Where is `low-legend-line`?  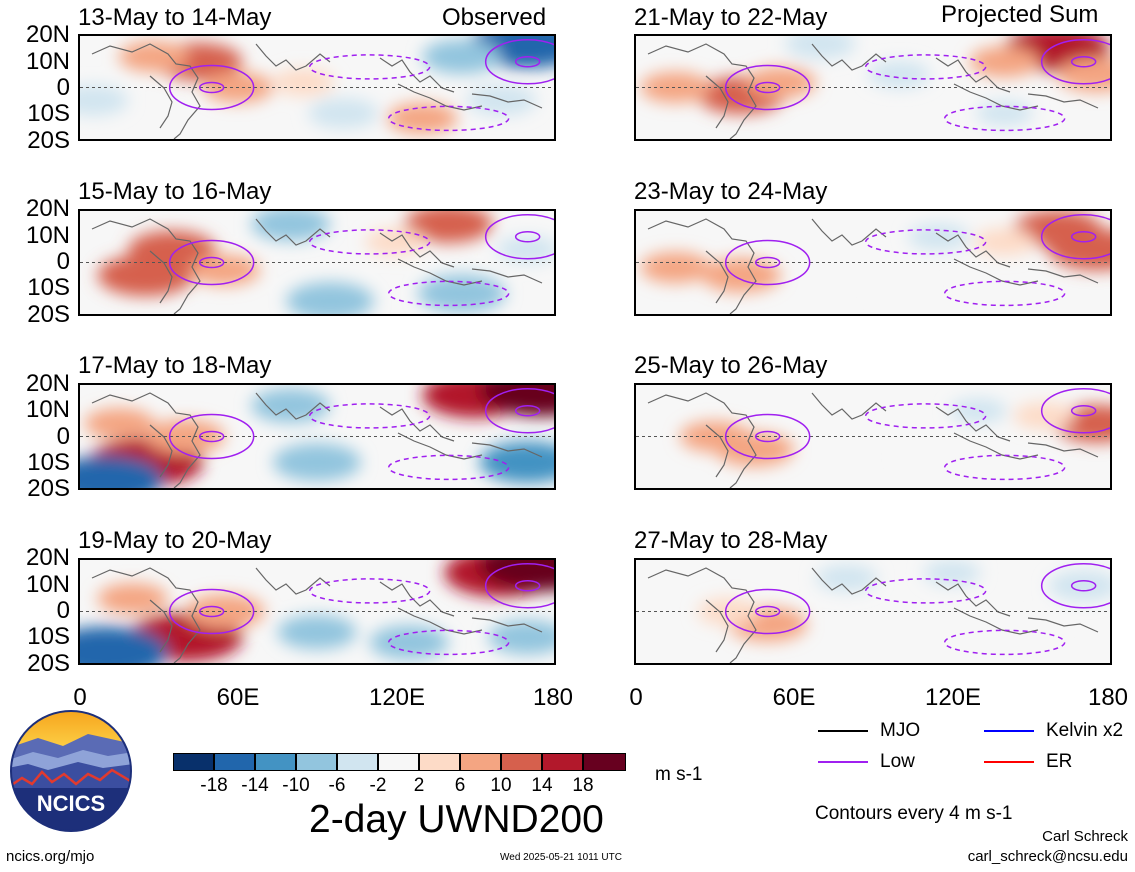
low-legend-line is located at coordinates (843, 762).